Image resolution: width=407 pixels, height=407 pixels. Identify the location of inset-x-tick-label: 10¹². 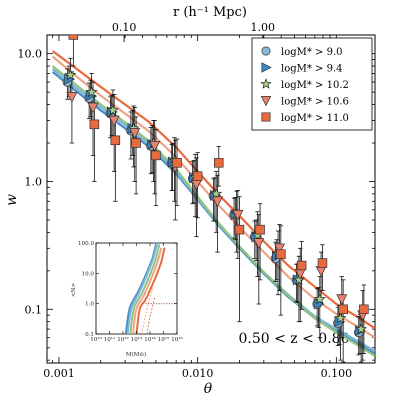
(123, 339).